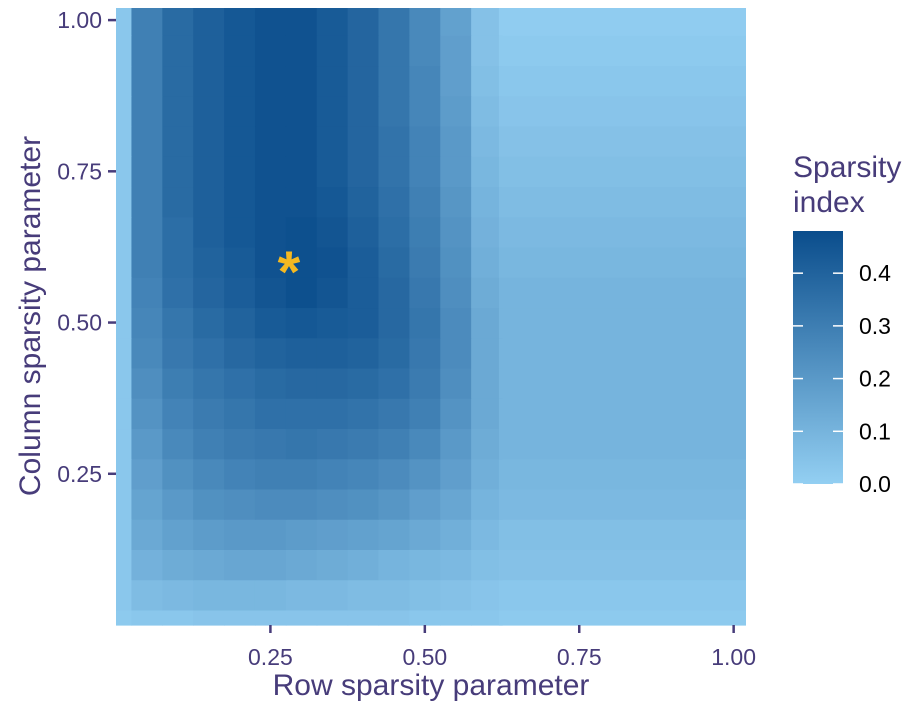  What do you see at coordinates (875, 326) in the screenshot?
I see `legend-tick-label: 0.3` at bounding box center [875, 326].